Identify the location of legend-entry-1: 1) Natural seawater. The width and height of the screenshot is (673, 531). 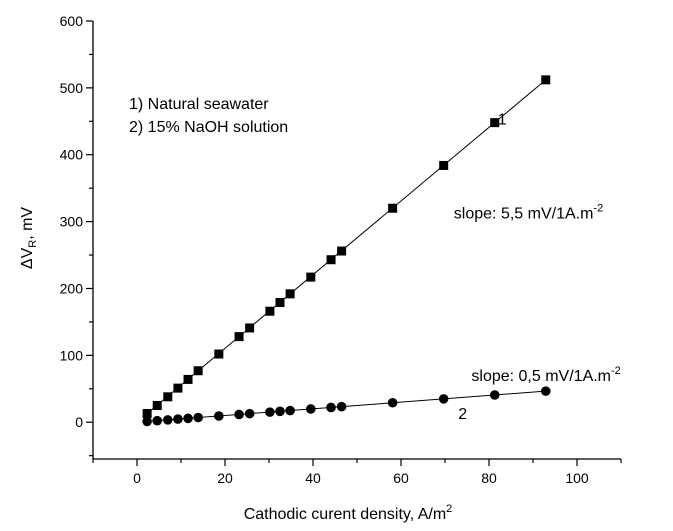
(199, 104).